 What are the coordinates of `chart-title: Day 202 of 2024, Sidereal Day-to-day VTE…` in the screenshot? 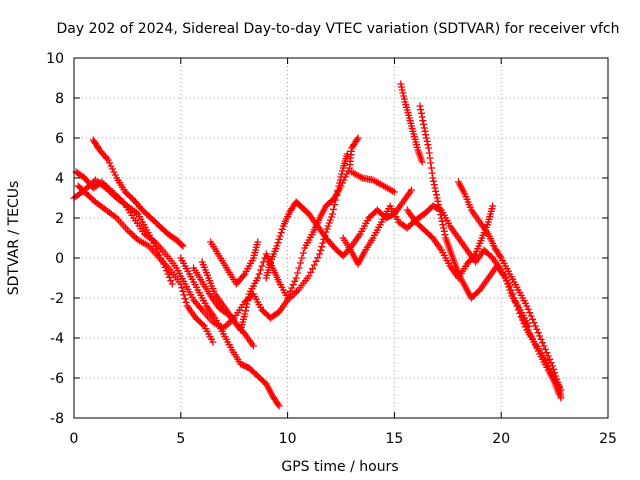 It's located at (337, 29).